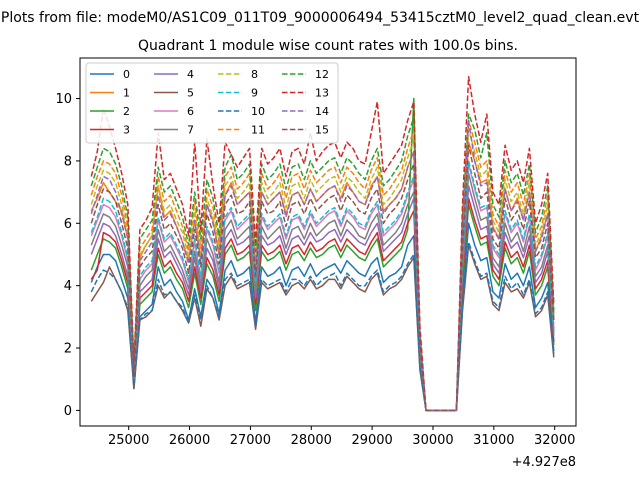 The image size is (640, 480). I want to click on x-axis: 25000 26000 27000 28000 29000 30000 31000 32000, so click(341, 437).